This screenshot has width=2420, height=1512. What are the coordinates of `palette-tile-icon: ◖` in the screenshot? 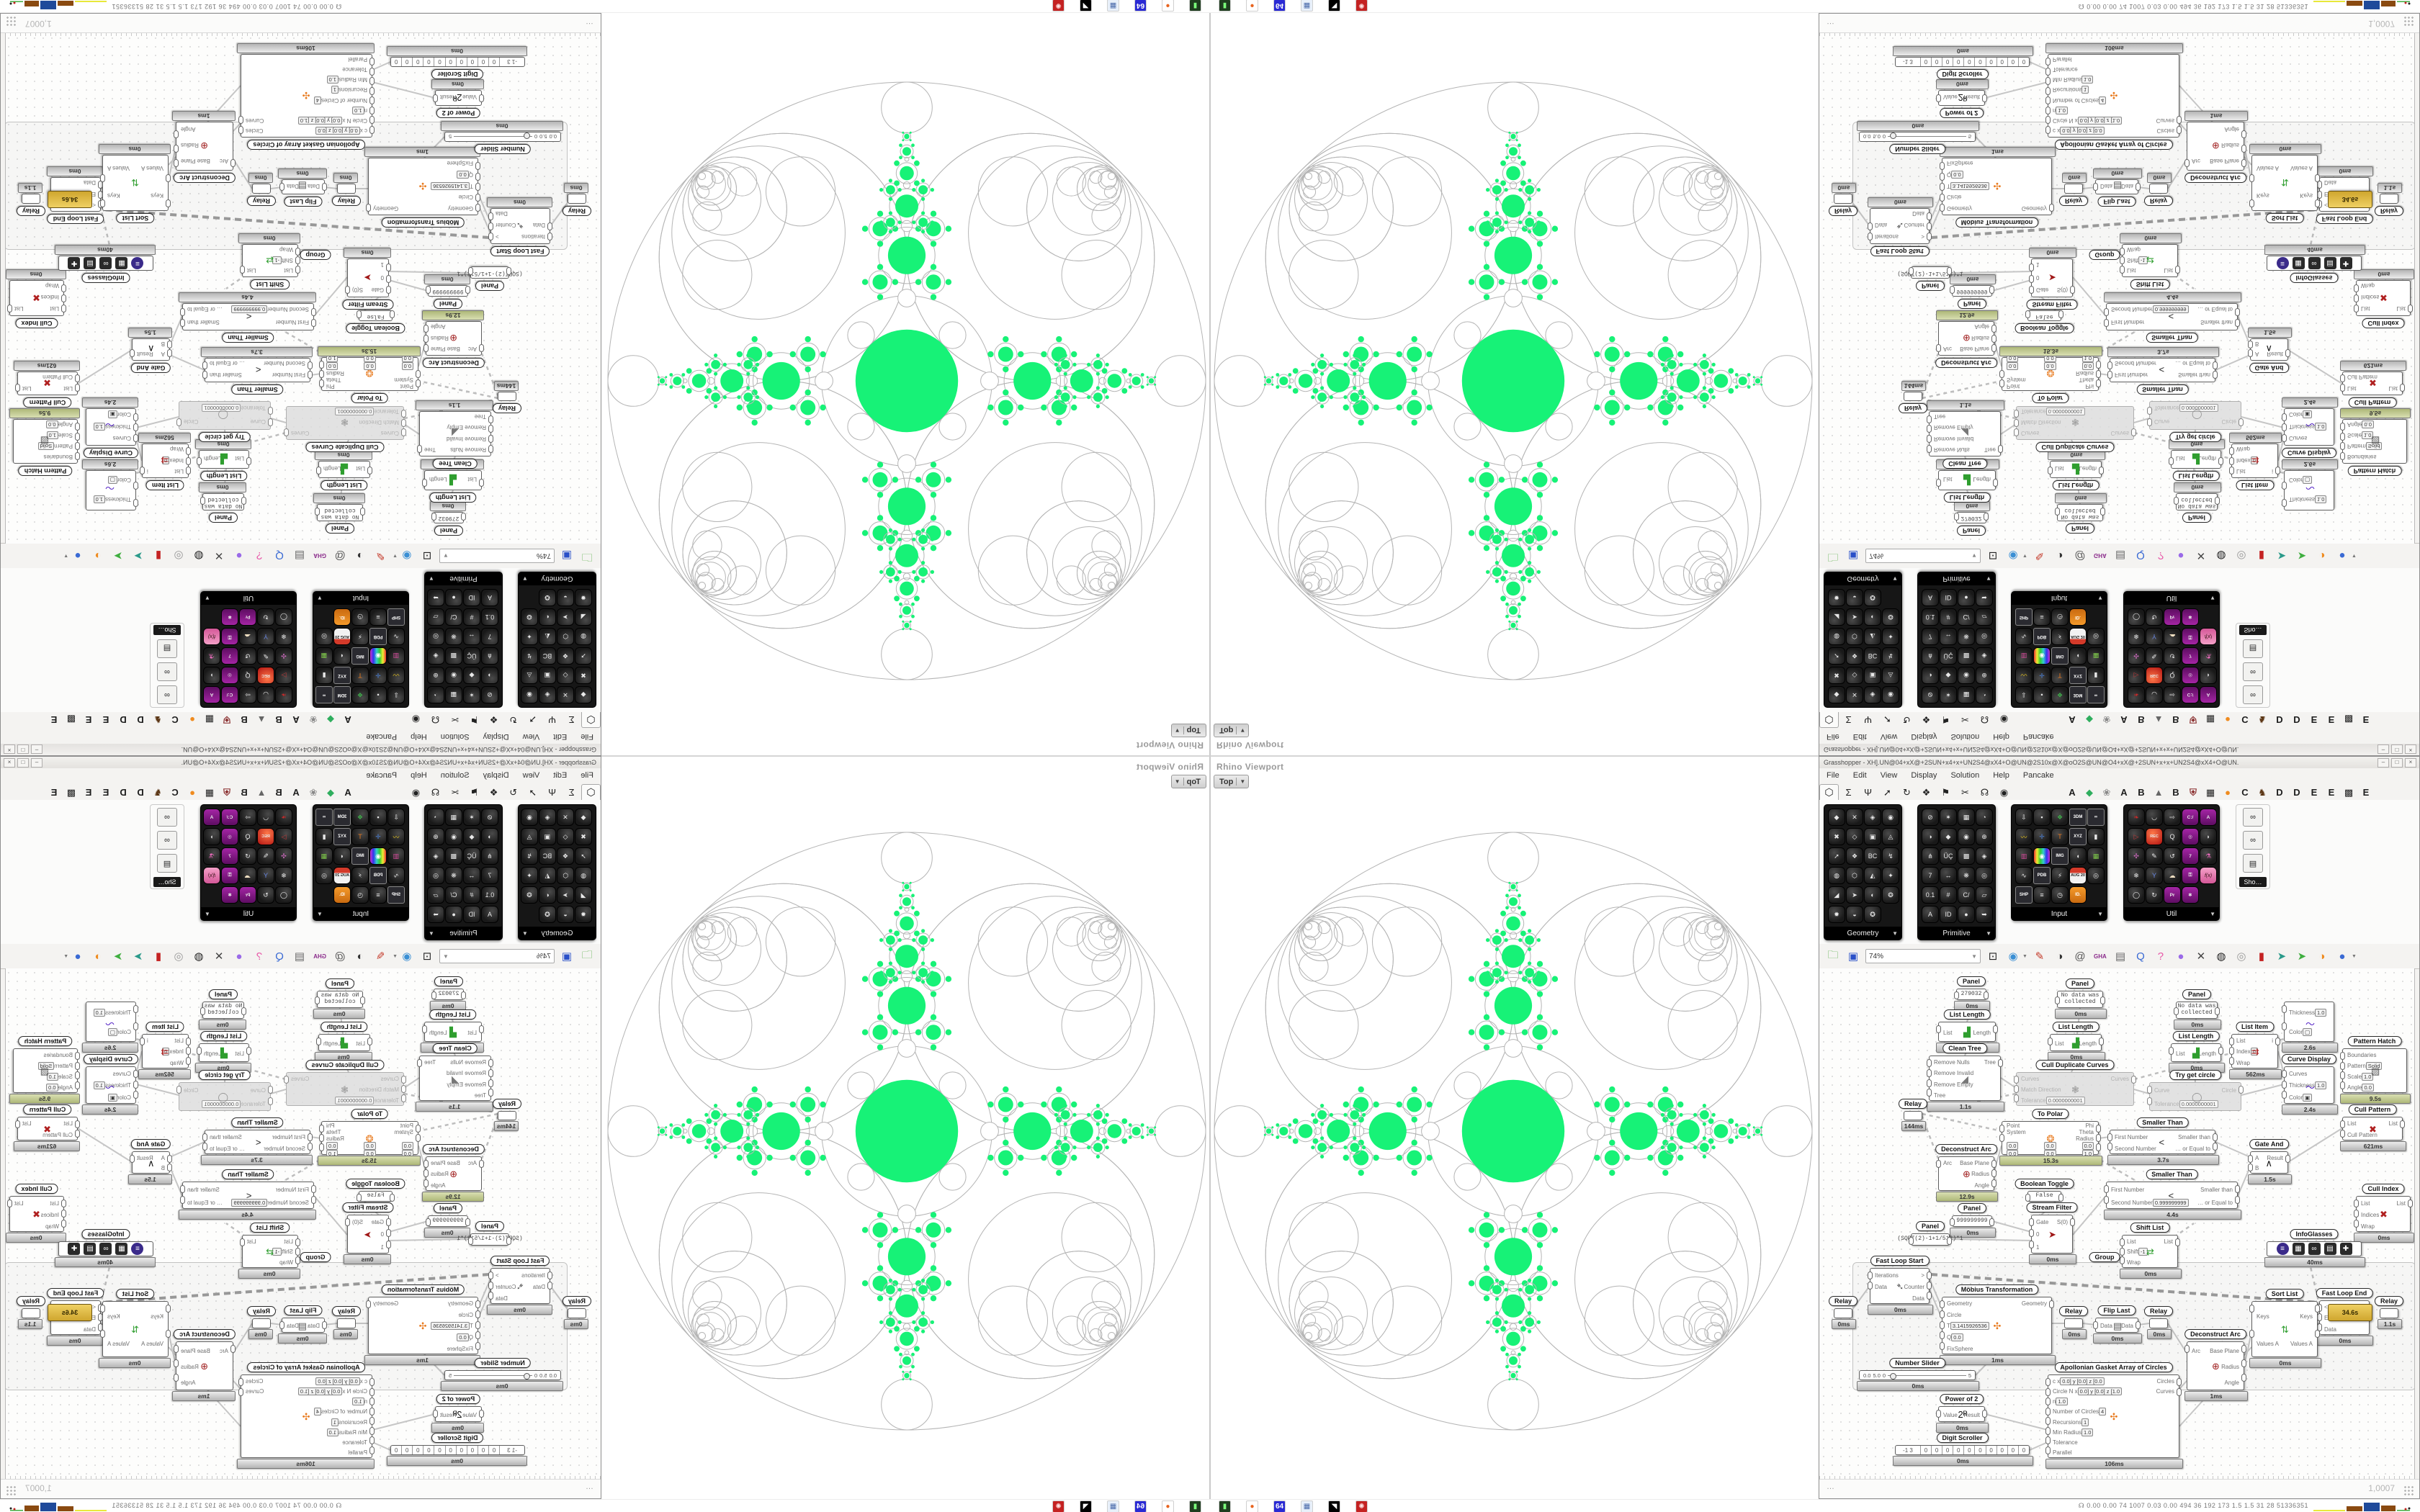 It's located at (2078, 856).